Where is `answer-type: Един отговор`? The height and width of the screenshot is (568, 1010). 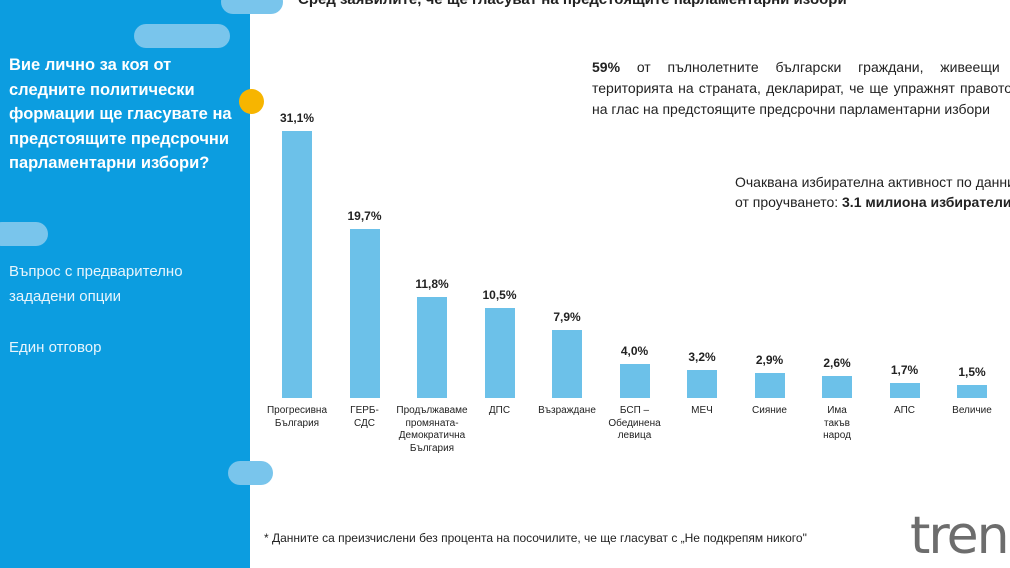
answer-type: Един отговор is located at coordinates (55, 347).